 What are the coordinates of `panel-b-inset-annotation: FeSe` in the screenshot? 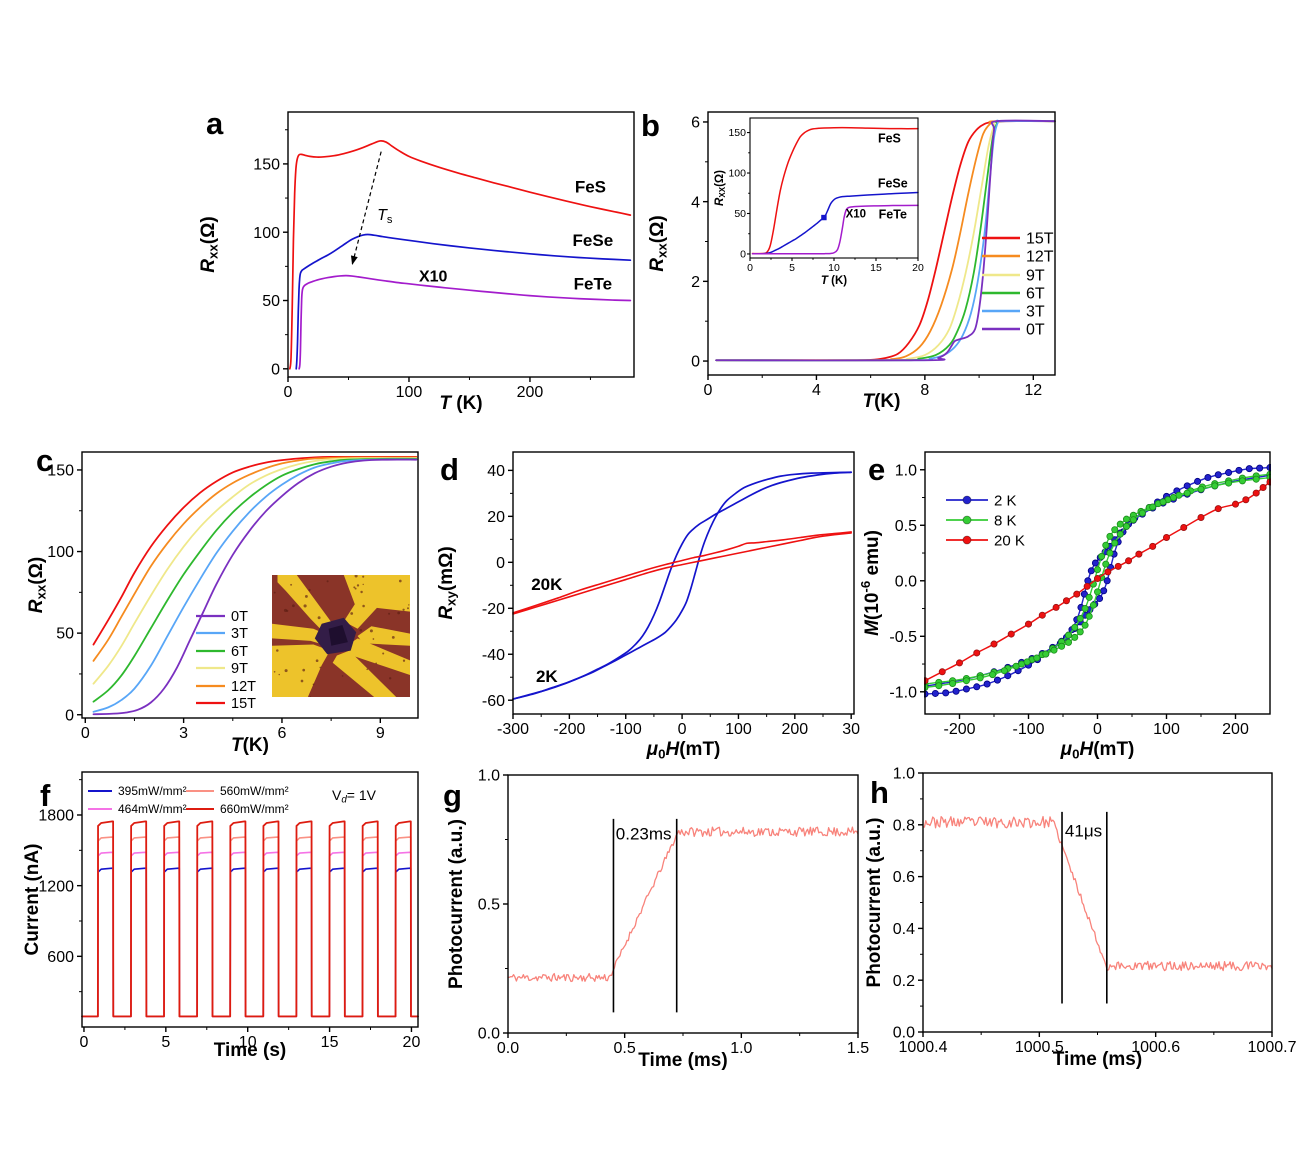 It's located at (893, 184).